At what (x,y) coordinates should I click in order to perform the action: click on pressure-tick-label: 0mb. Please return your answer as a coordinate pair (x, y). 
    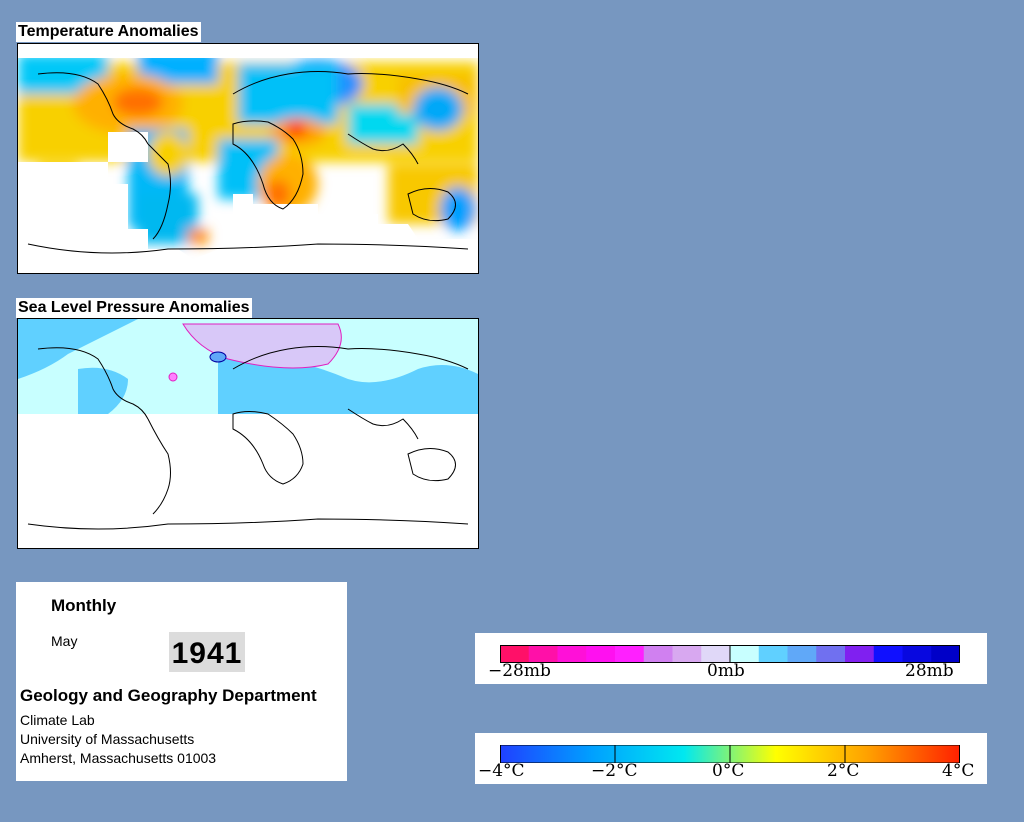
    Looking at the image, I should click on (726, 671).